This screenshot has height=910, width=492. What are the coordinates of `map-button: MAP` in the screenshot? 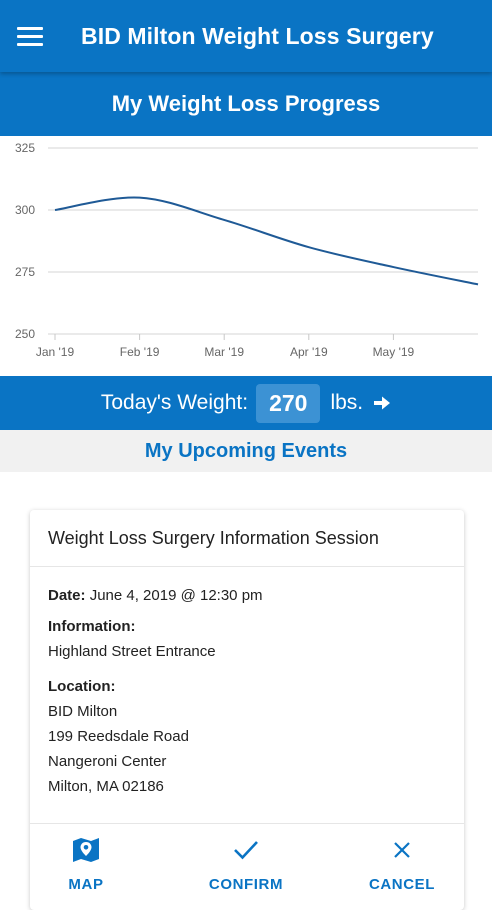 It's located at (86, 864).